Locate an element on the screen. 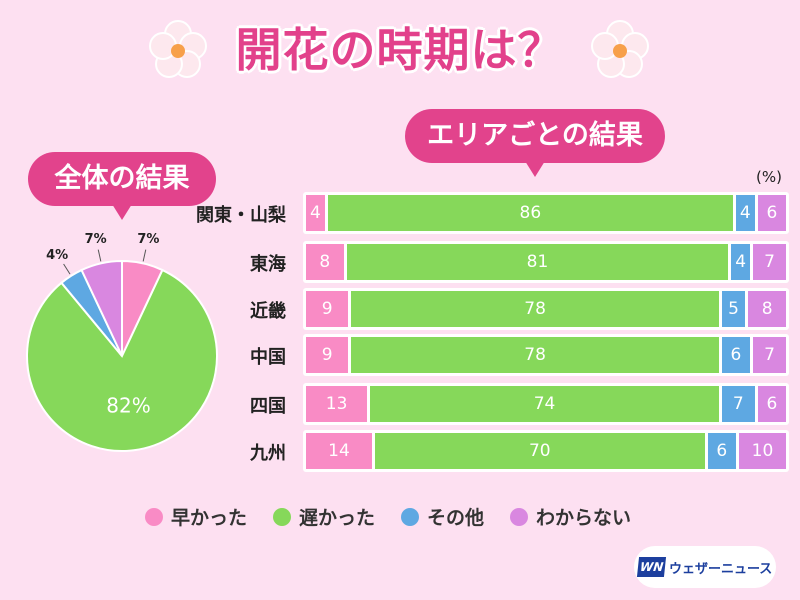 The height and width of the screenshot is (600, 800). category-label: 近畿 is located at coordinates (268, 311).